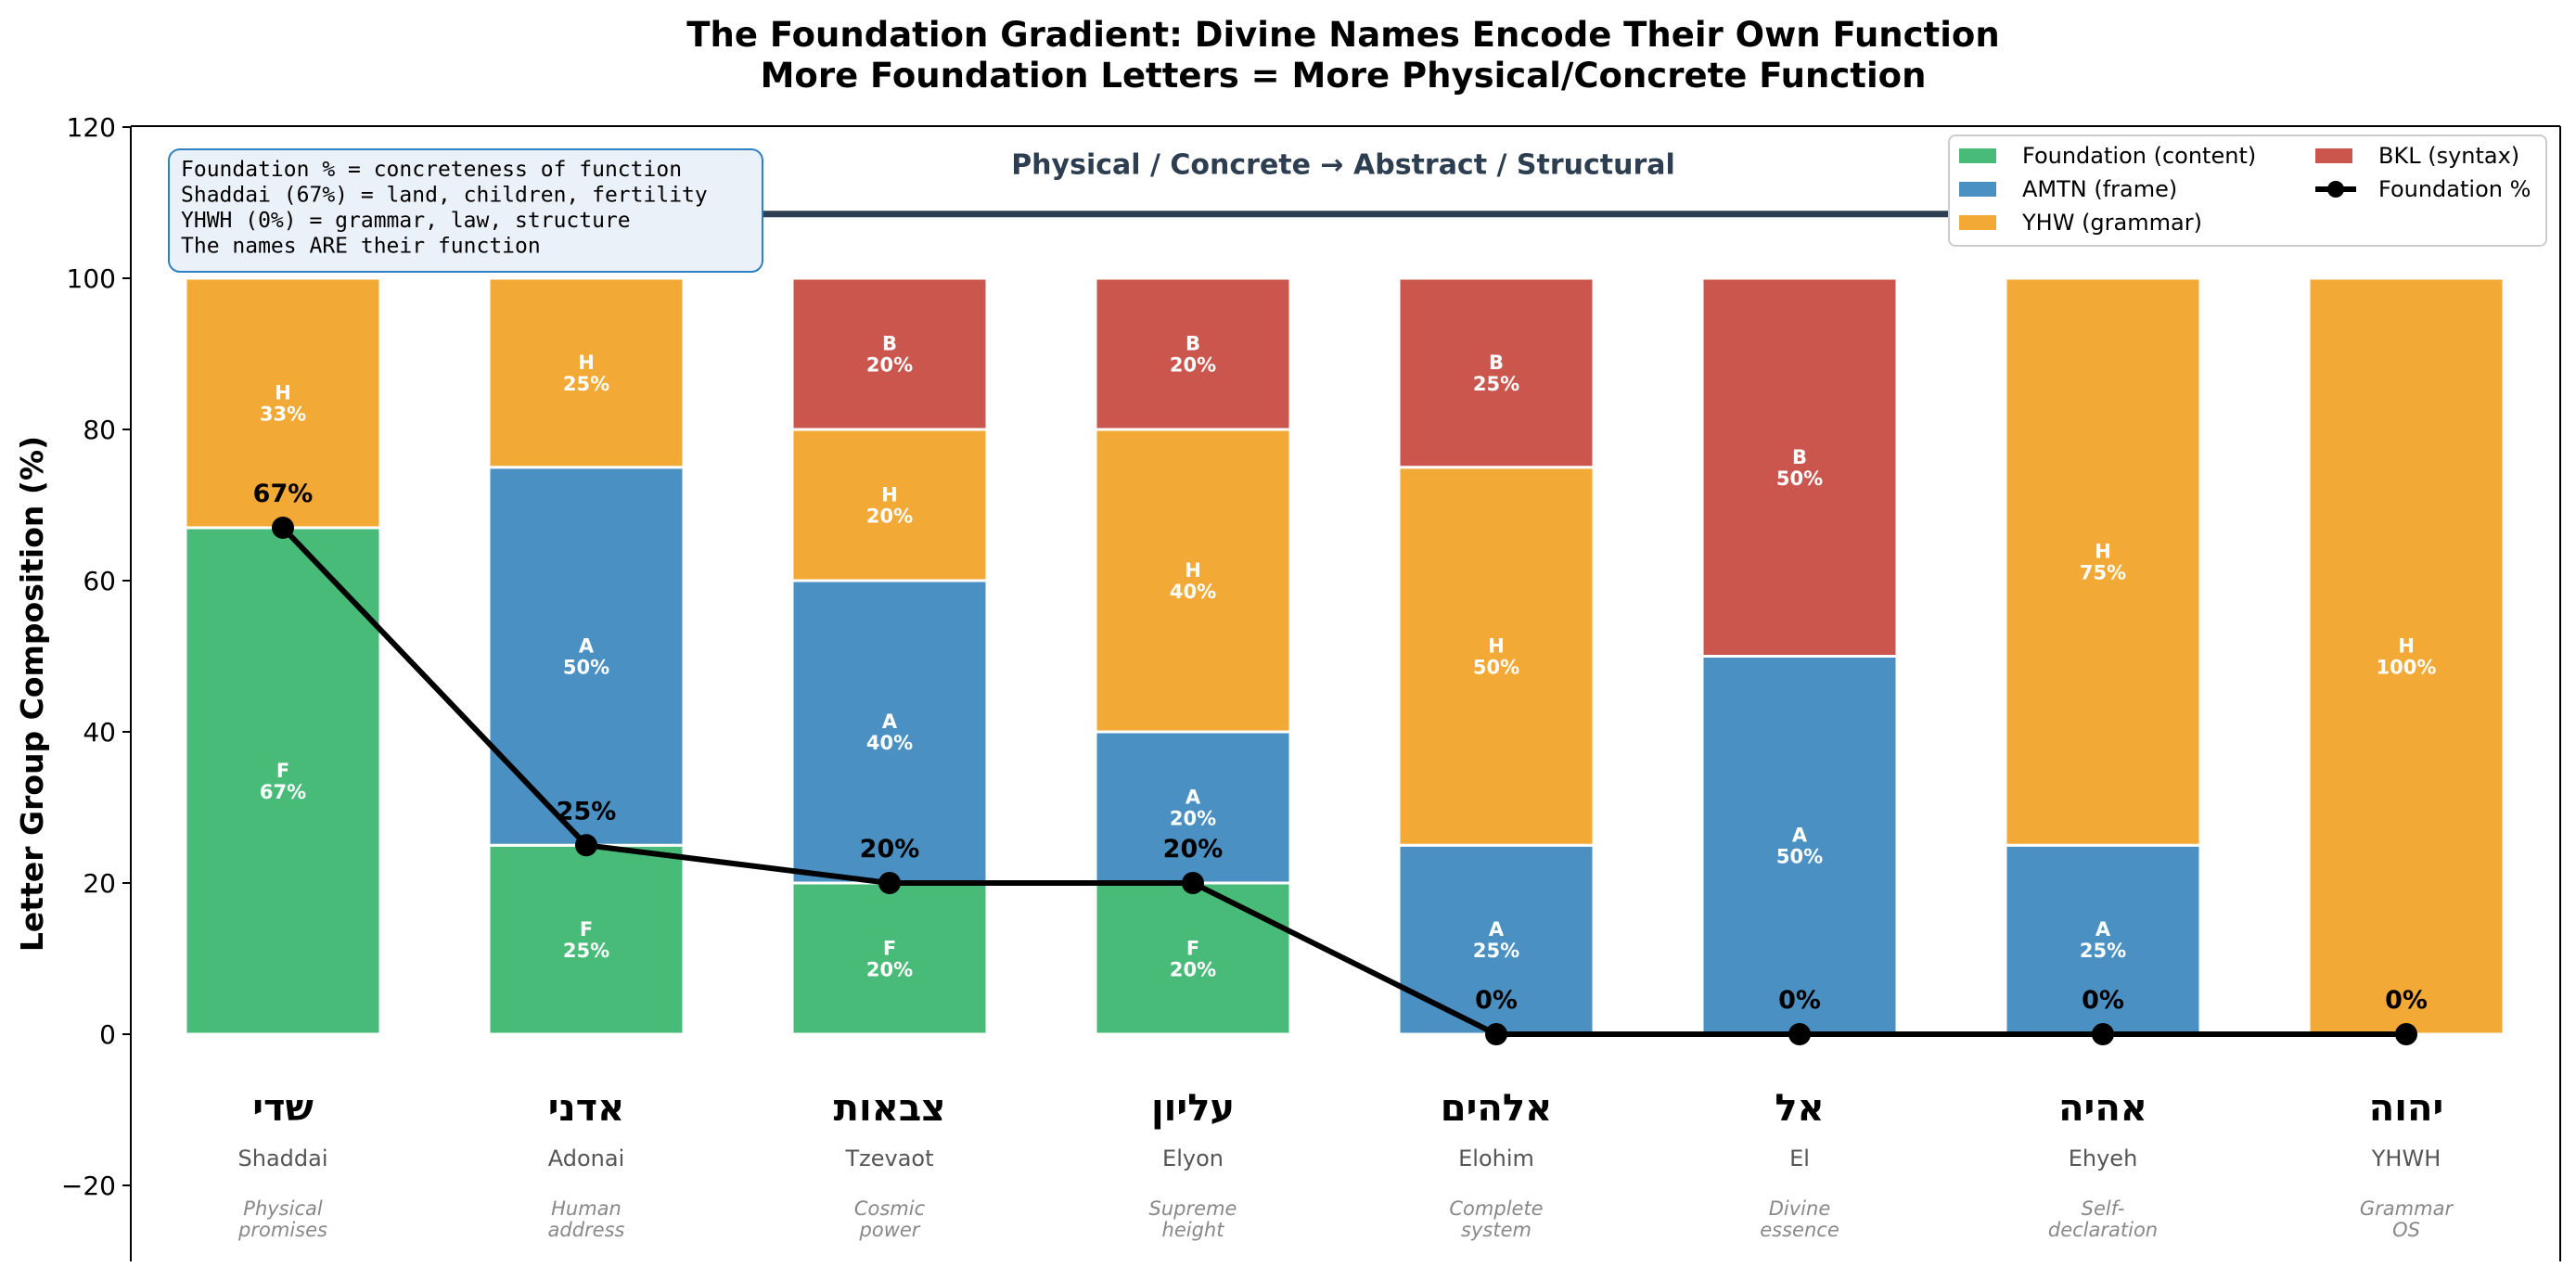 The width and height of the screenshot is (2576, 1280). Describe the element at coordinates (2407, 1208) in the screenshot. I see `function-line-1: Grammar` at that location.